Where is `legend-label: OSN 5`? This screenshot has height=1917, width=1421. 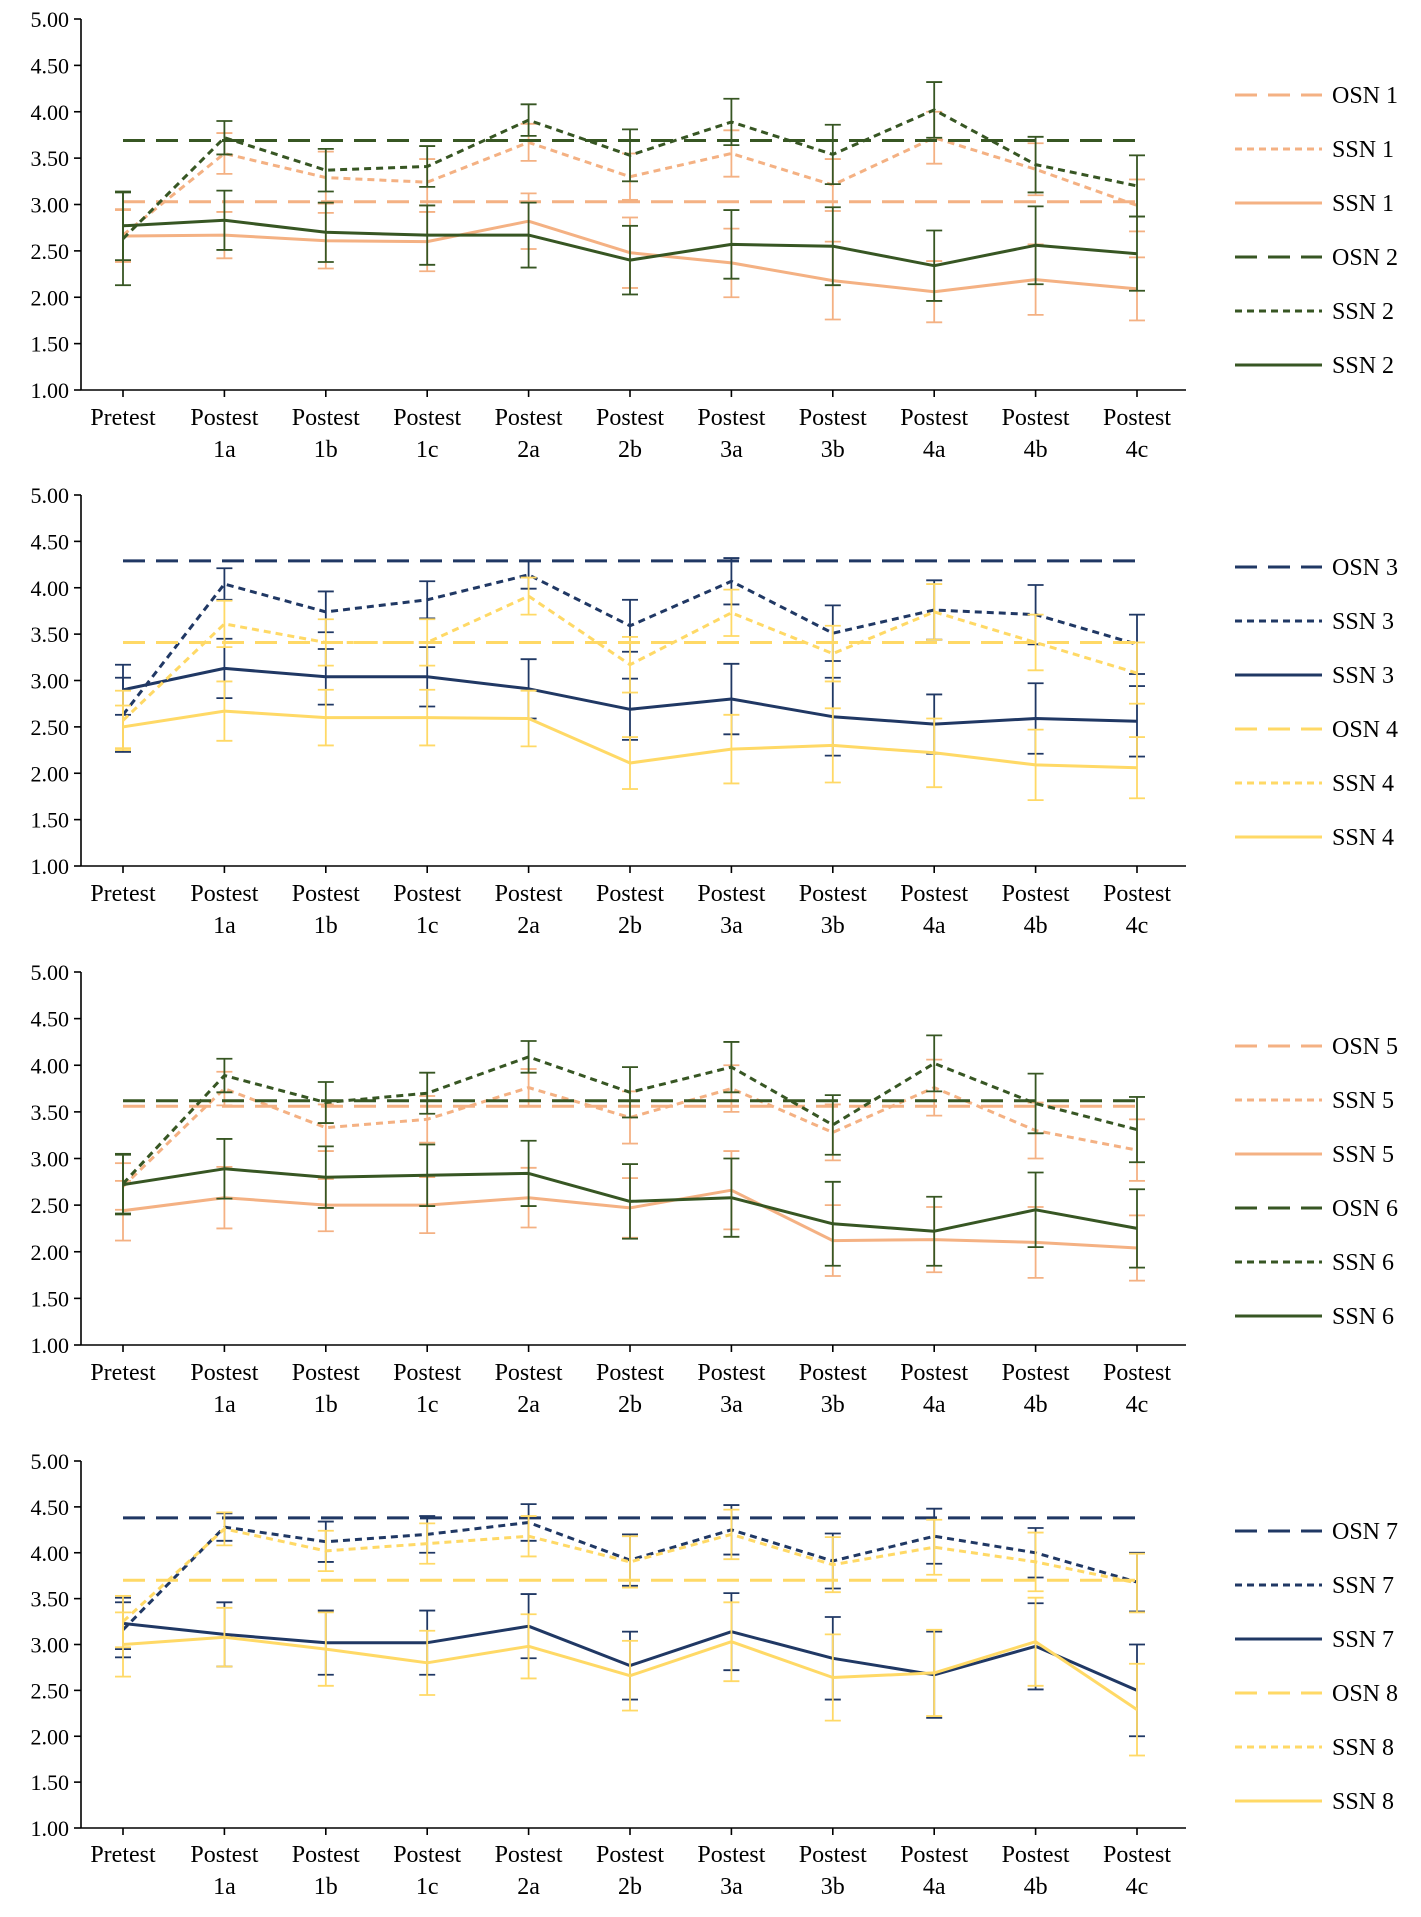
legend-label: OSN 5 is located at coordinates (1365, 1047).